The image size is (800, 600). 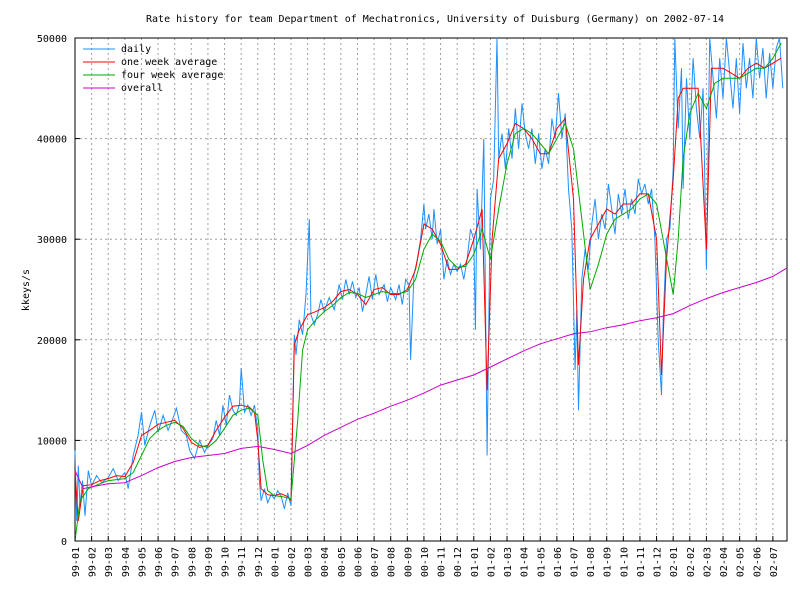 I want to click on x-tick-label: 99-09, so click(x=209, y=562).